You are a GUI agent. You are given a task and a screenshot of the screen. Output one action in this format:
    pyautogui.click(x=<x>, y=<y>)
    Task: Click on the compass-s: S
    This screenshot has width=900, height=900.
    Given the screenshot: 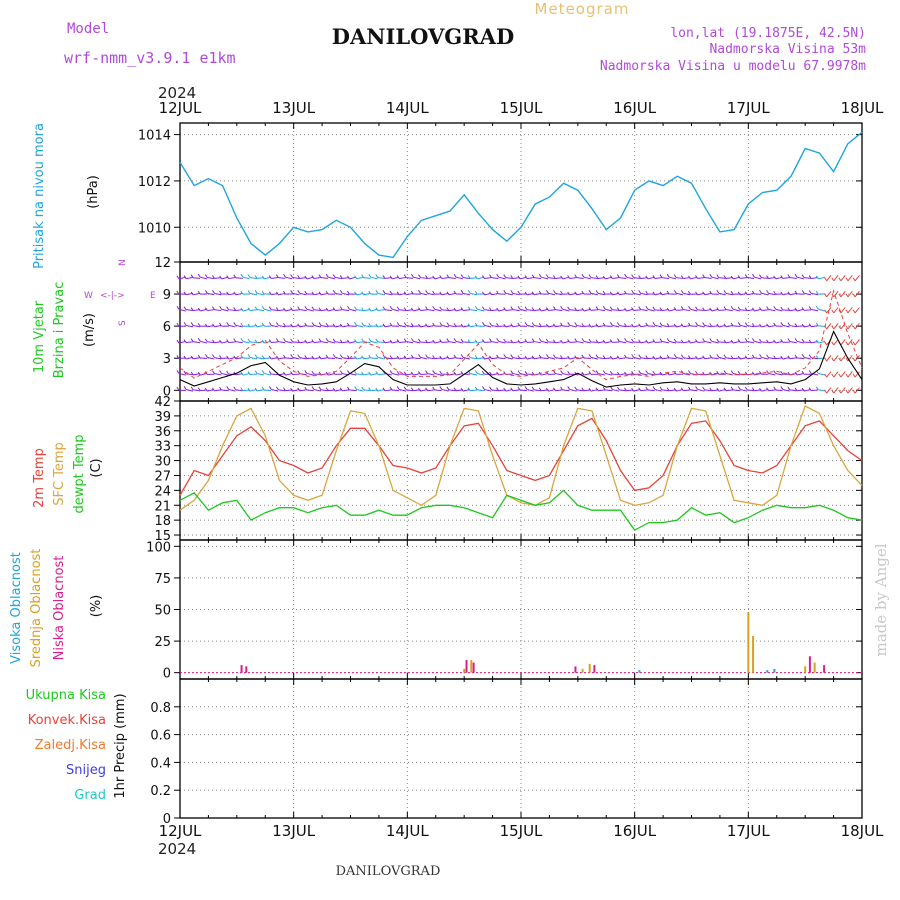 What is the action you would take?
    pyautogui.click(x=123, y=323)
    